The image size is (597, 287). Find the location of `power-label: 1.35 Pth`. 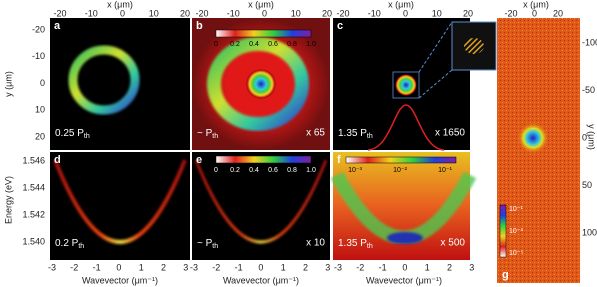

power-label: 1.35 Pth is located at coordinates (355, 244).